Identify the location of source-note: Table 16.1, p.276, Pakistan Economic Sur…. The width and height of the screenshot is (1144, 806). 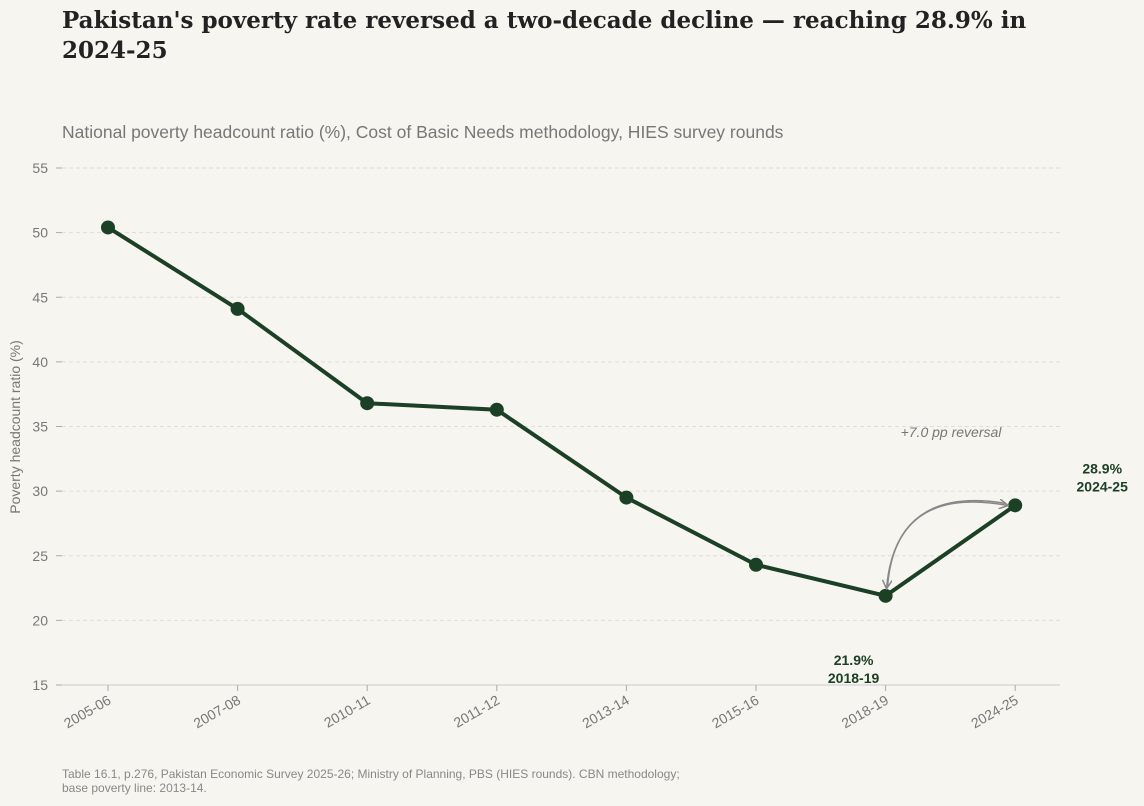
(371, 781).